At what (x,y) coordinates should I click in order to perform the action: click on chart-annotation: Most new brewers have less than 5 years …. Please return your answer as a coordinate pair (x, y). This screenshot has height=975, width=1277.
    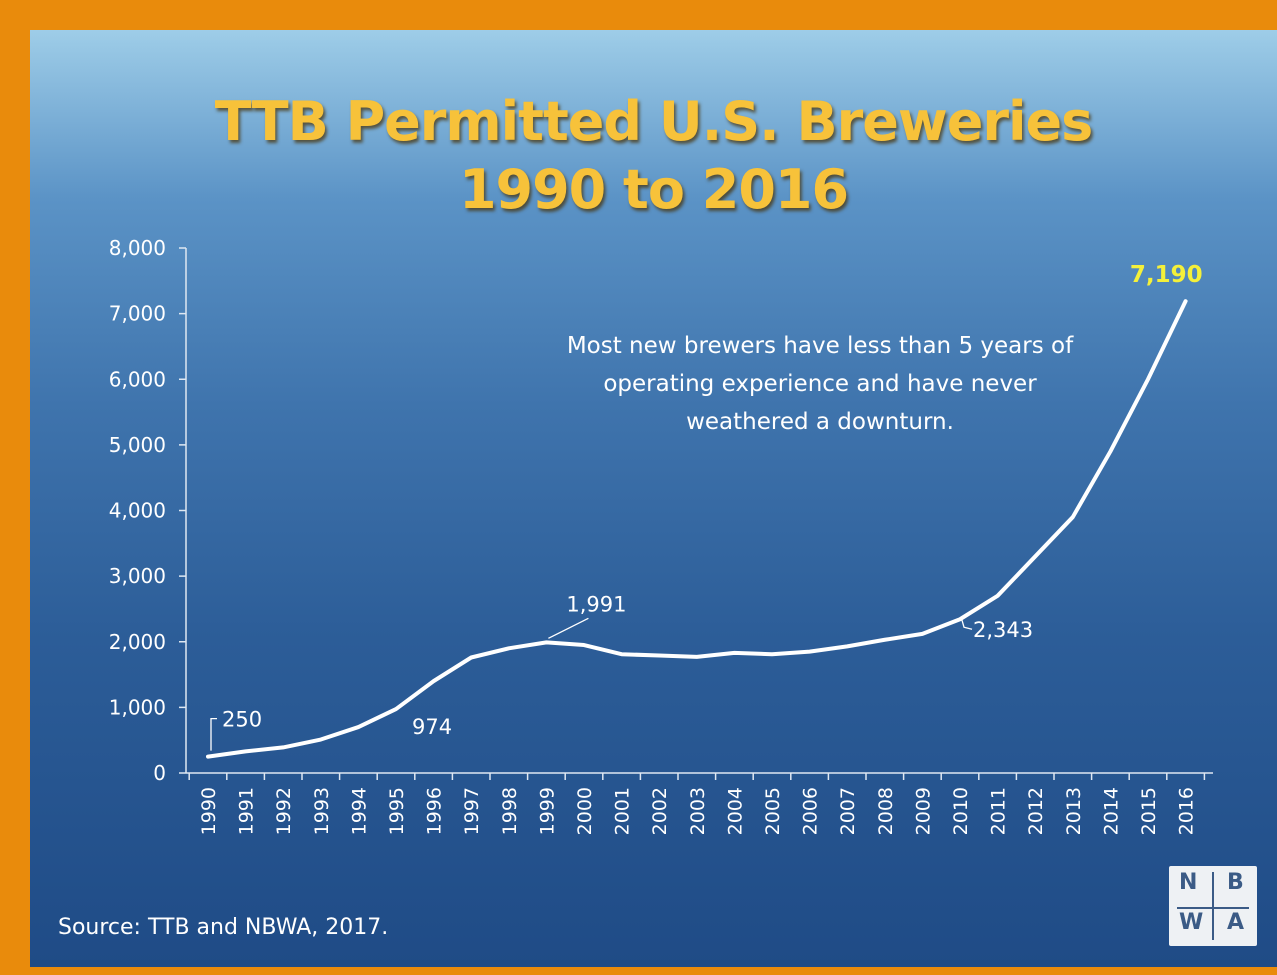
    Looking at the image, I should click on (820, 384).